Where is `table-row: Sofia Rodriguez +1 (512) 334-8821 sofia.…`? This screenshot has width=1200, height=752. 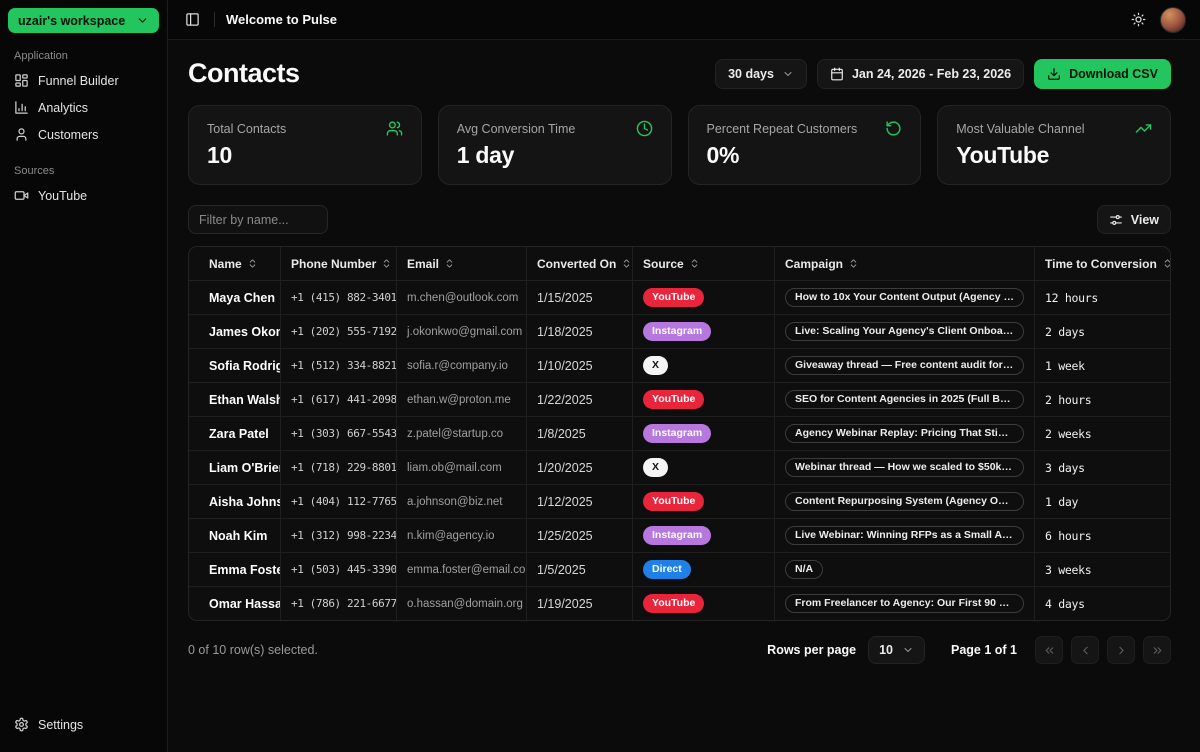 table-row: Sofia Rodriguez +1 (512) 334-8821 sofia.… is located at coordinates (679, 366).